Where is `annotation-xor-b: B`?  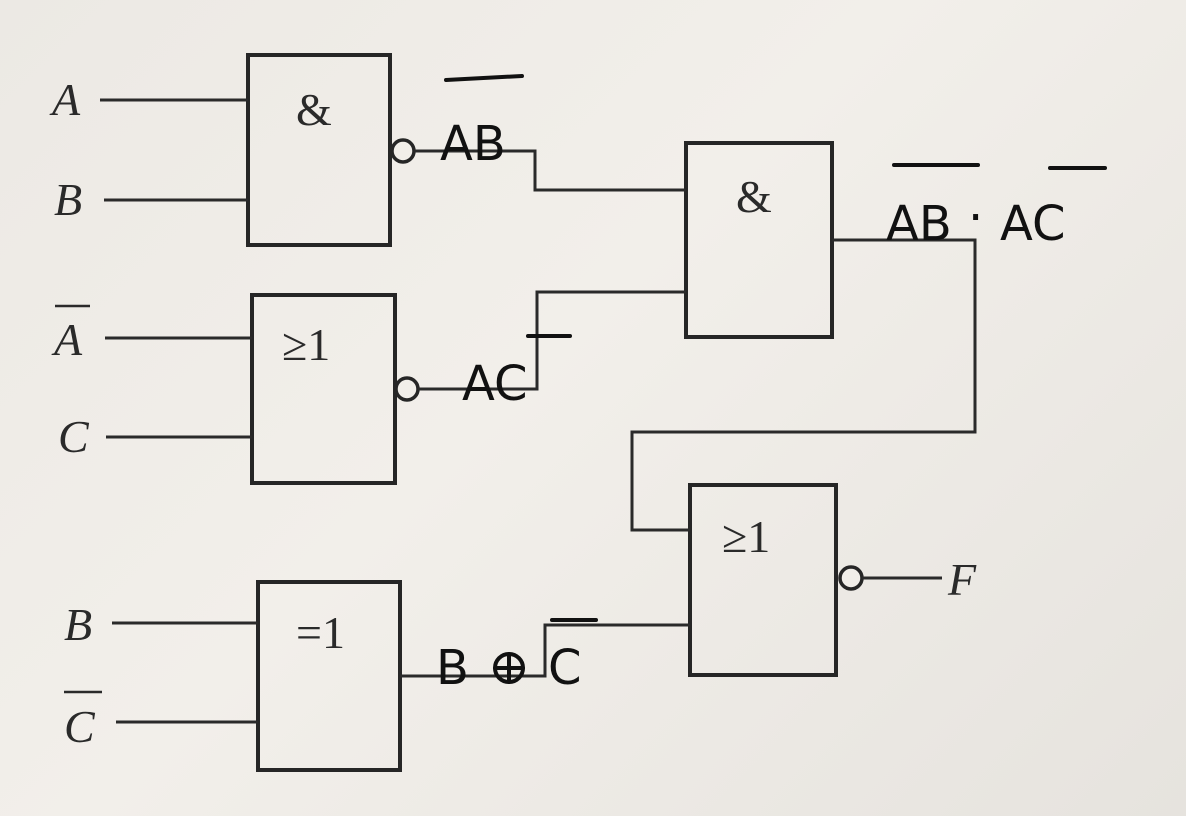
annotation-xor-b: B is located at coordinates (452, 668).